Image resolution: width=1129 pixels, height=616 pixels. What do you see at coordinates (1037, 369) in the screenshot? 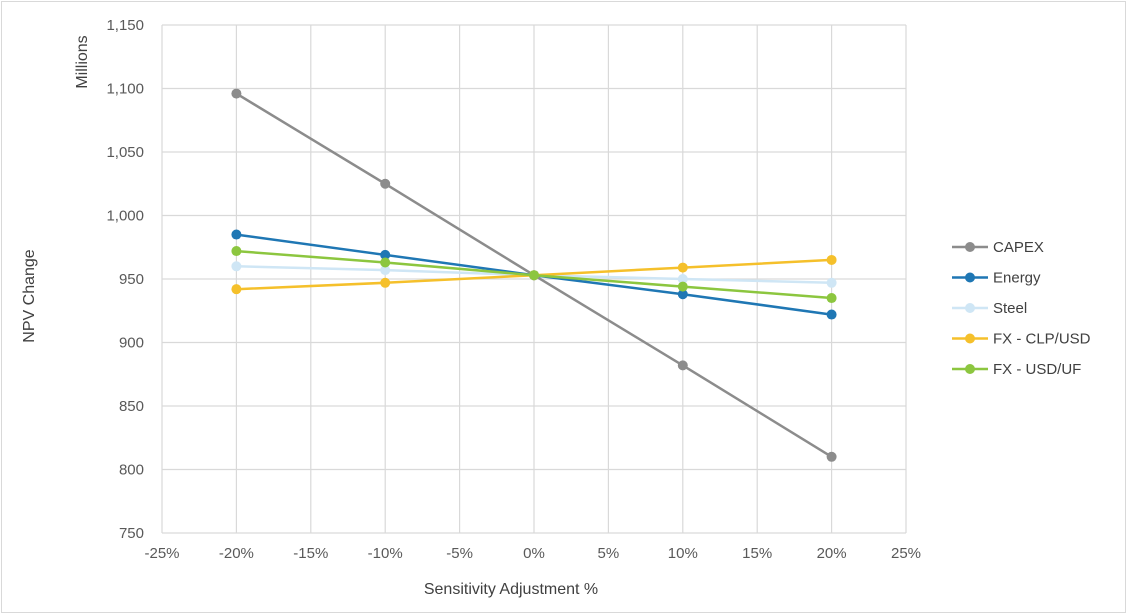
I see `legend-label: FX - USD/UF` at bounding box center [1037, 369].